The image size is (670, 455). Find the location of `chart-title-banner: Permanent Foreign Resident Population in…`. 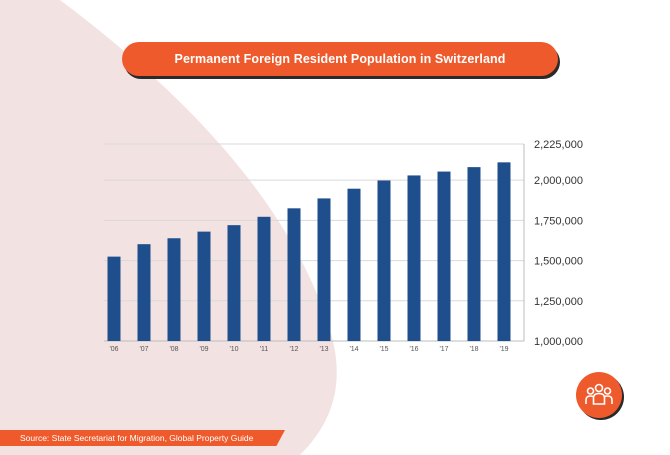

chart-title-banner: Permanent Foreign Resident Population in… is located at coordinates (340, 59).